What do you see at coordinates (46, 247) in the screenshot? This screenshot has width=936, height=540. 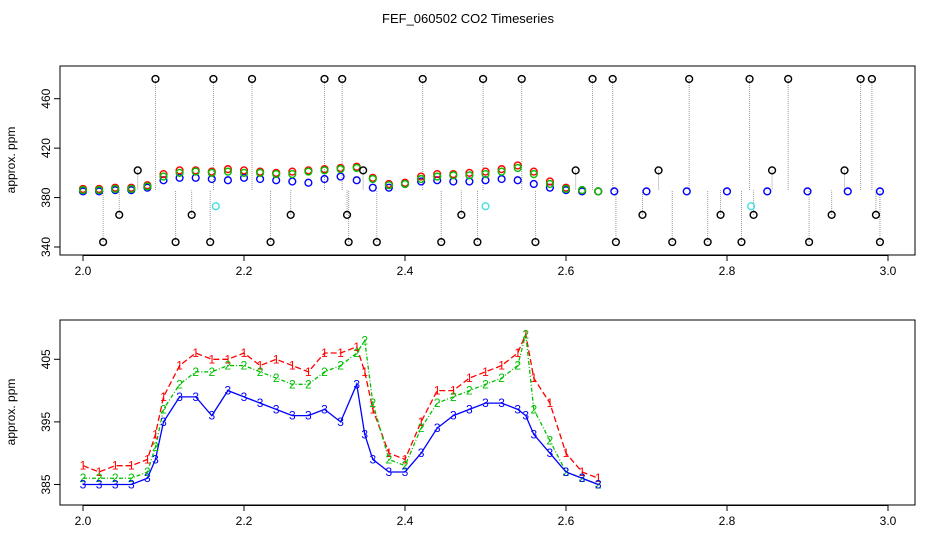 I see `top-ytick-label: 340` at bounding box center [46, 247].